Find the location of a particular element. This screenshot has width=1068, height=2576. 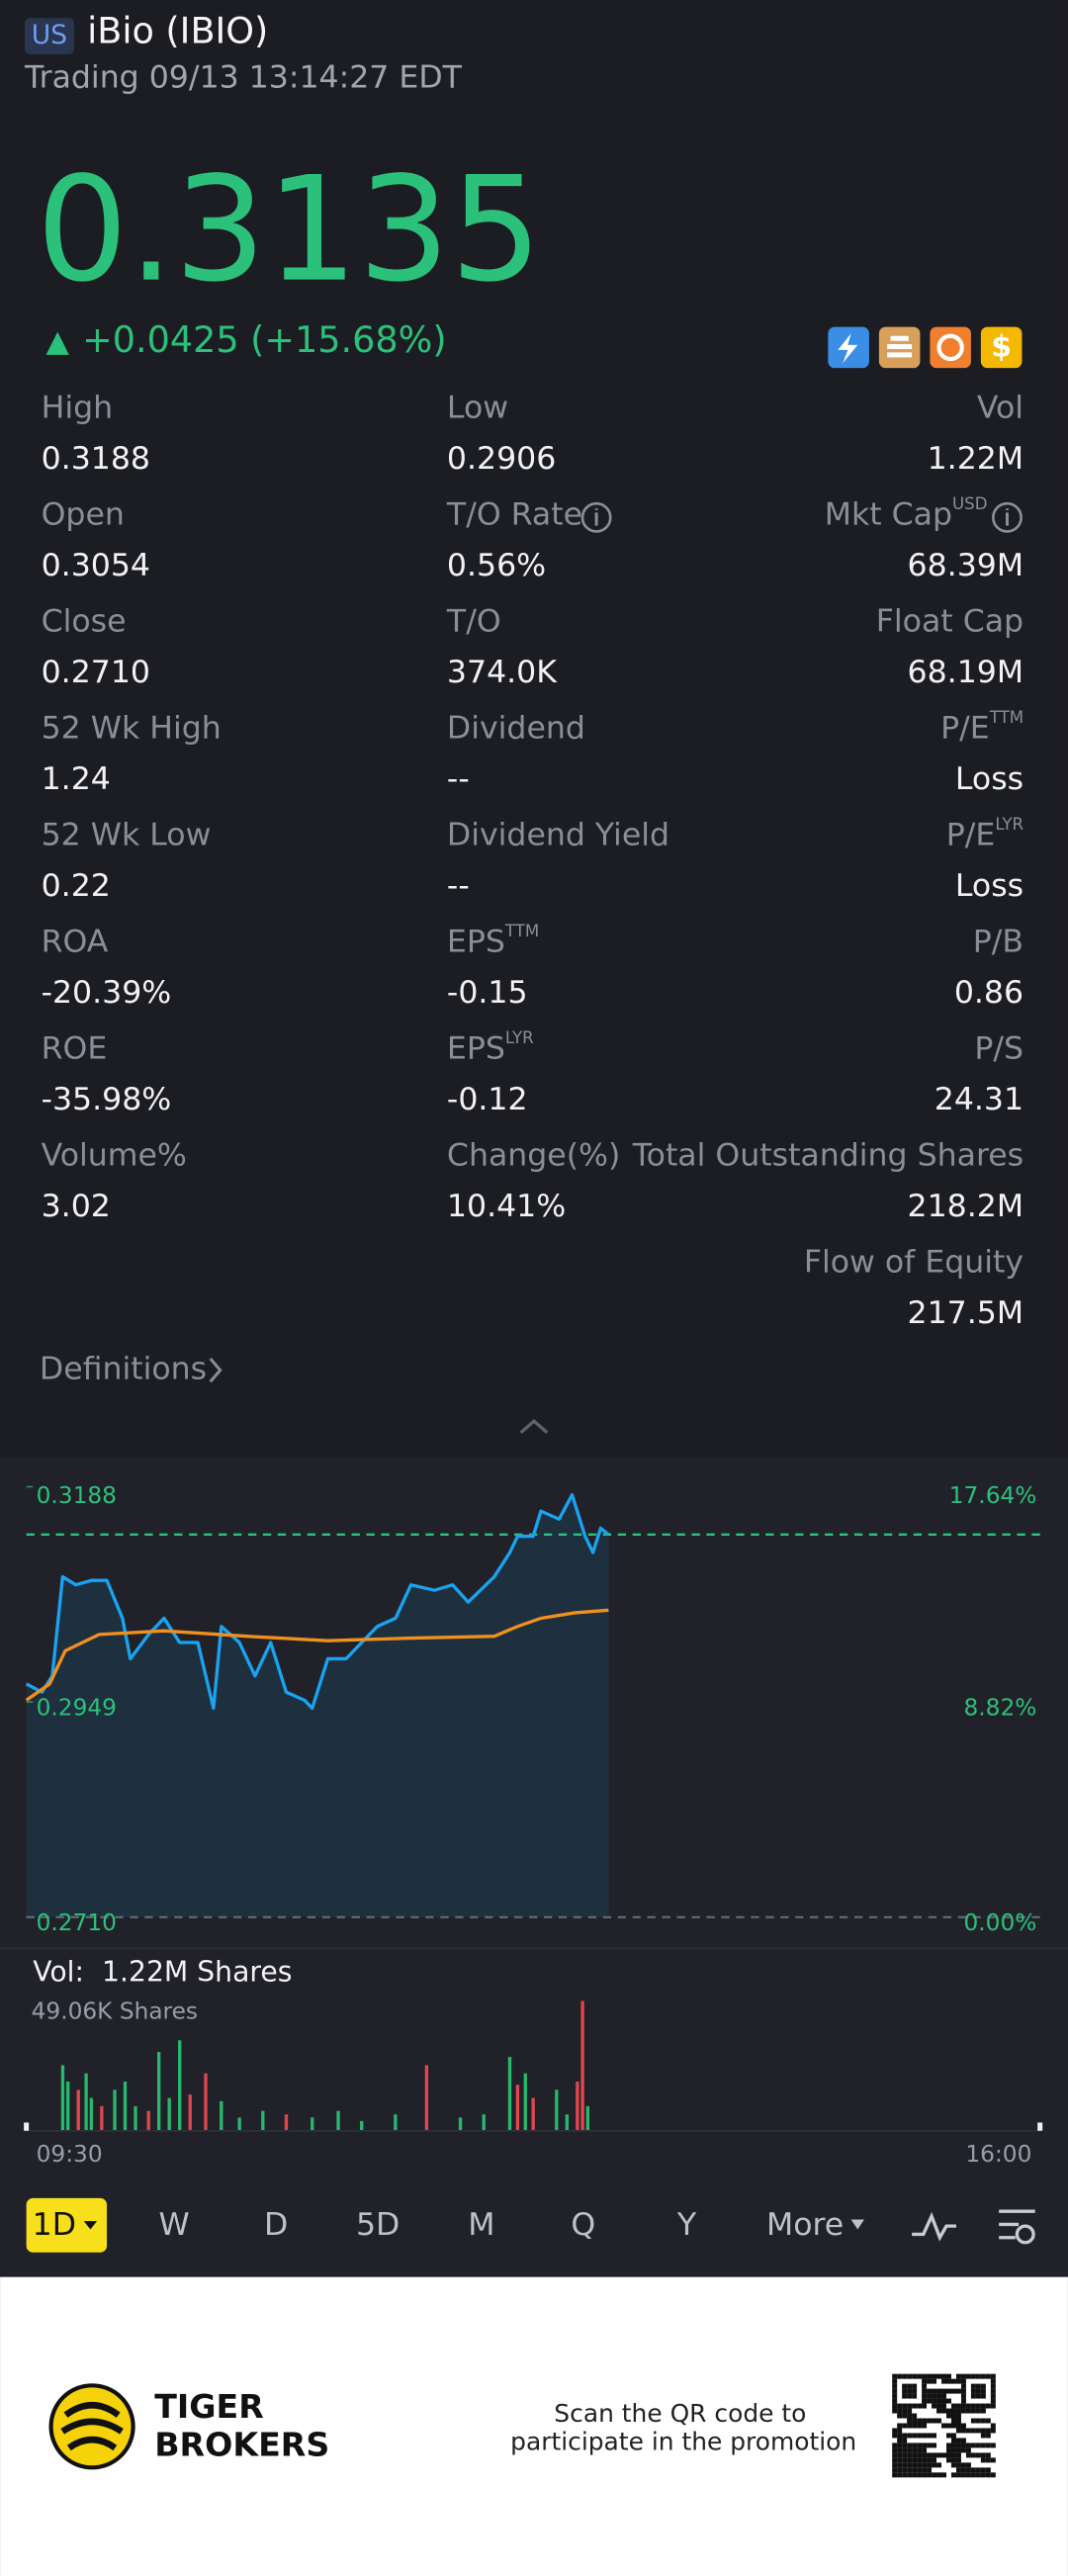

footer is located at coordinates (534, 2426).